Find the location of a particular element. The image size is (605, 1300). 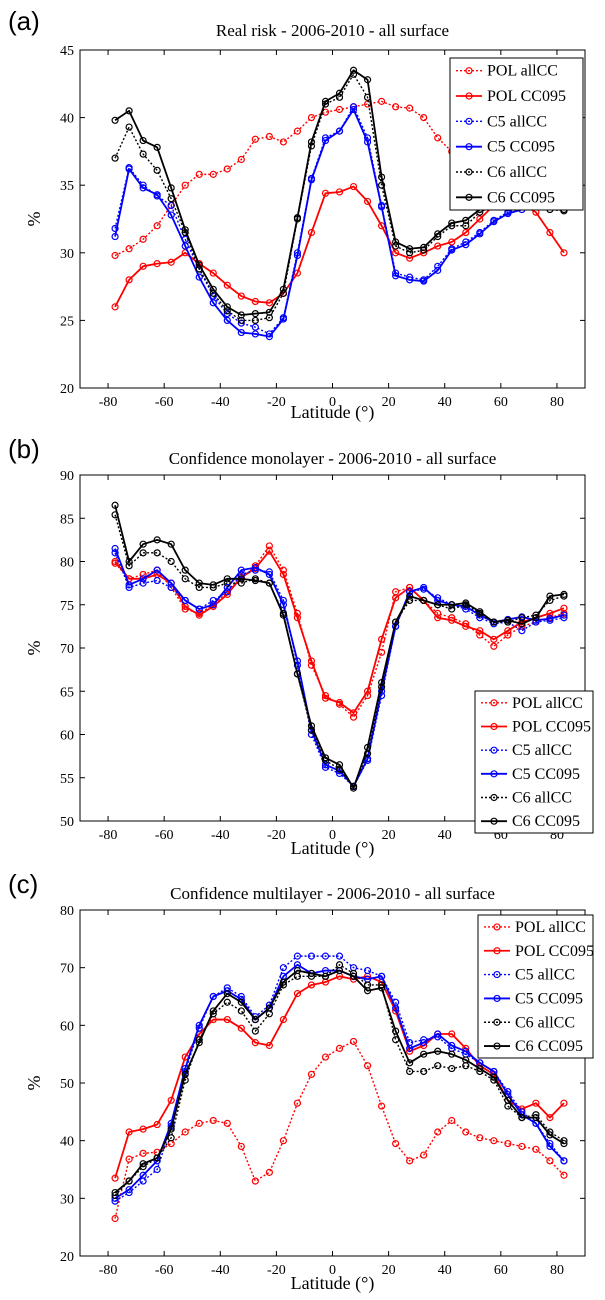

panel-label: (a) is located at coordinates (24, 21).